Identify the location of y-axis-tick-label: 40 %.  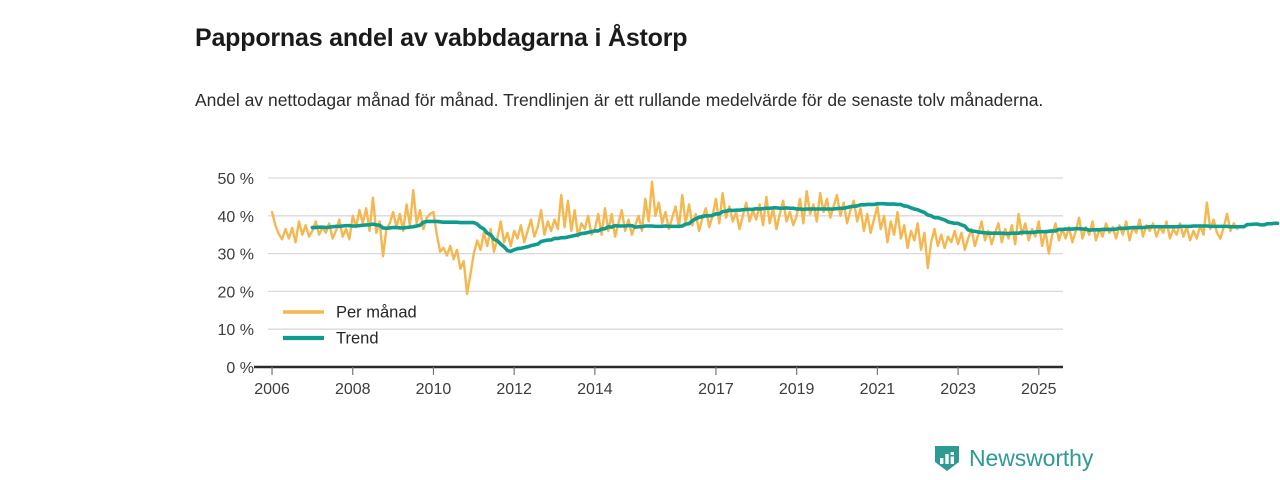
(236, 217).